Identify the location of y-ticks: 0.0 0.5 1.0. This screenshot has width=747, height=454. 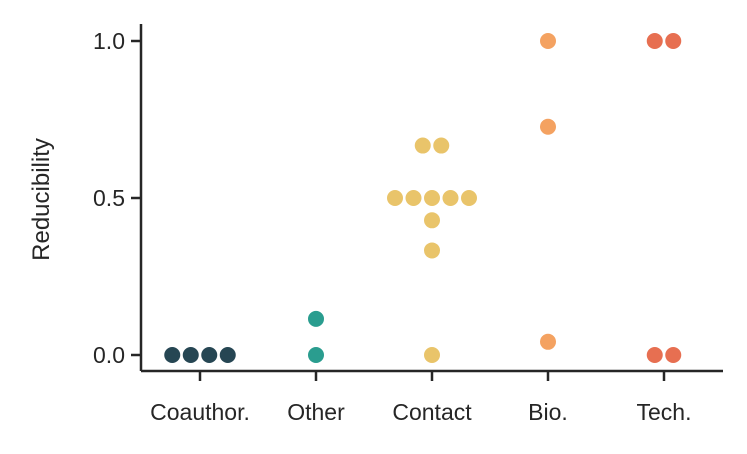
(117, 198).